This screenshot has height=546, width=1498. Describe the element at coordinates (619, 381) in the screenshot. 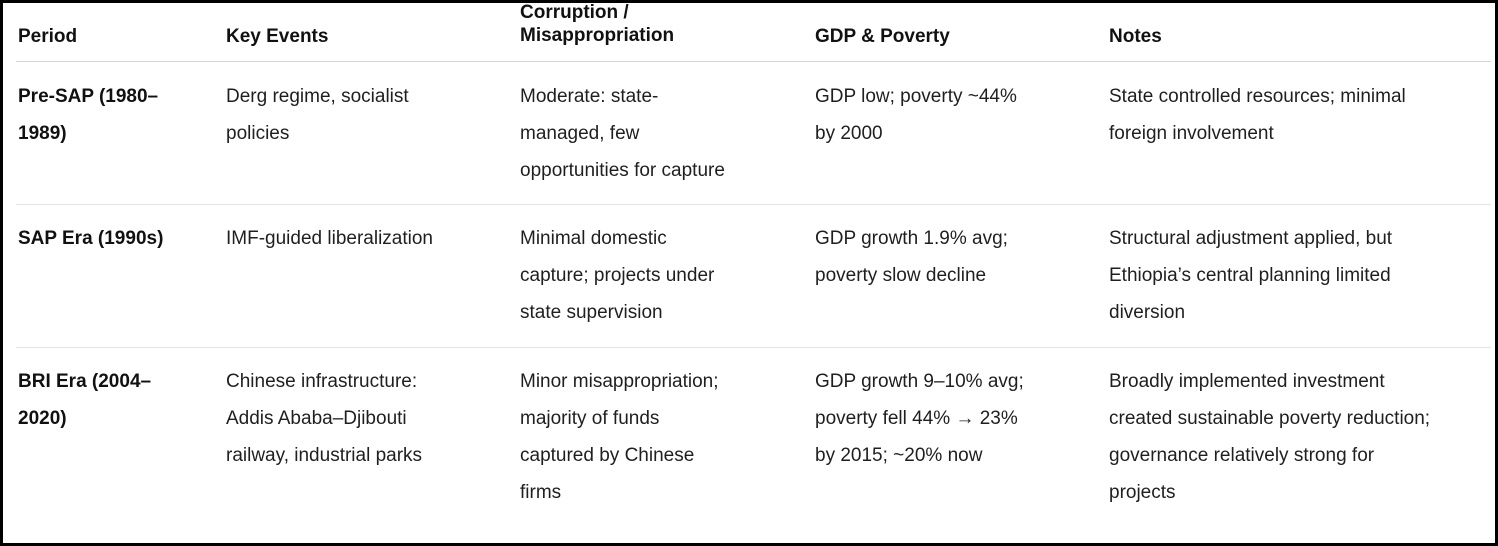

I see `cell-line: Minor misappropriation;` at that location.